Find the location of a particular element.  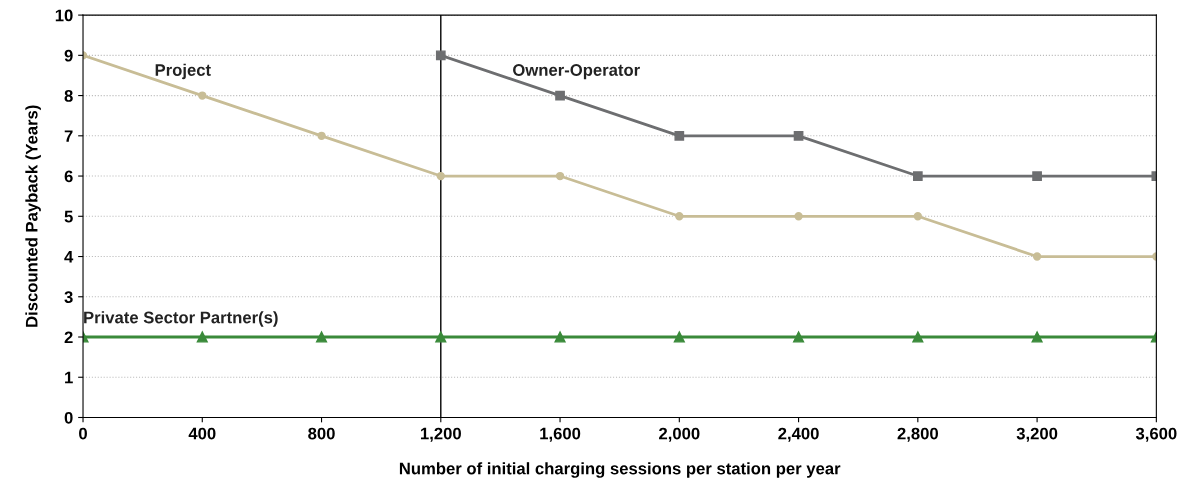

y-tick-label: 1 is located at coordinates (69, 377).